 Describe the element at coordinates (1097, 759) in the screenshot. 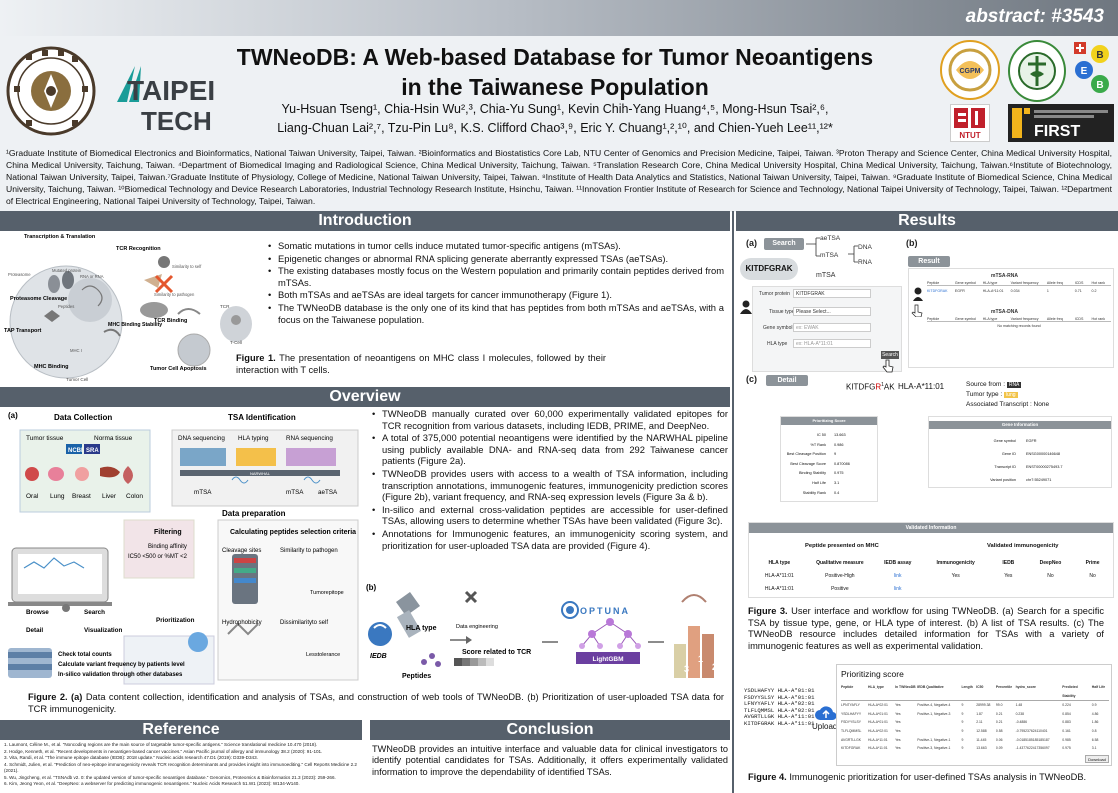

I see `download-button: Download` at that location.